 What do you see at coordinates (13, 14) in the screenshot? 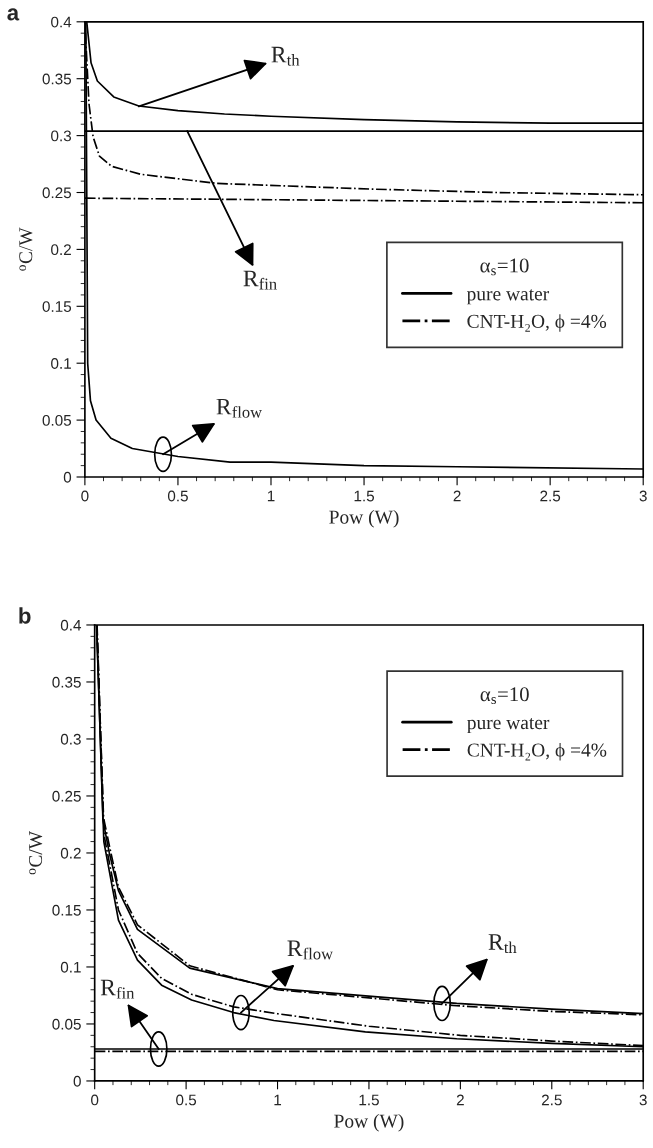
I see `chart-title: a` at bounding box center [13, 14].